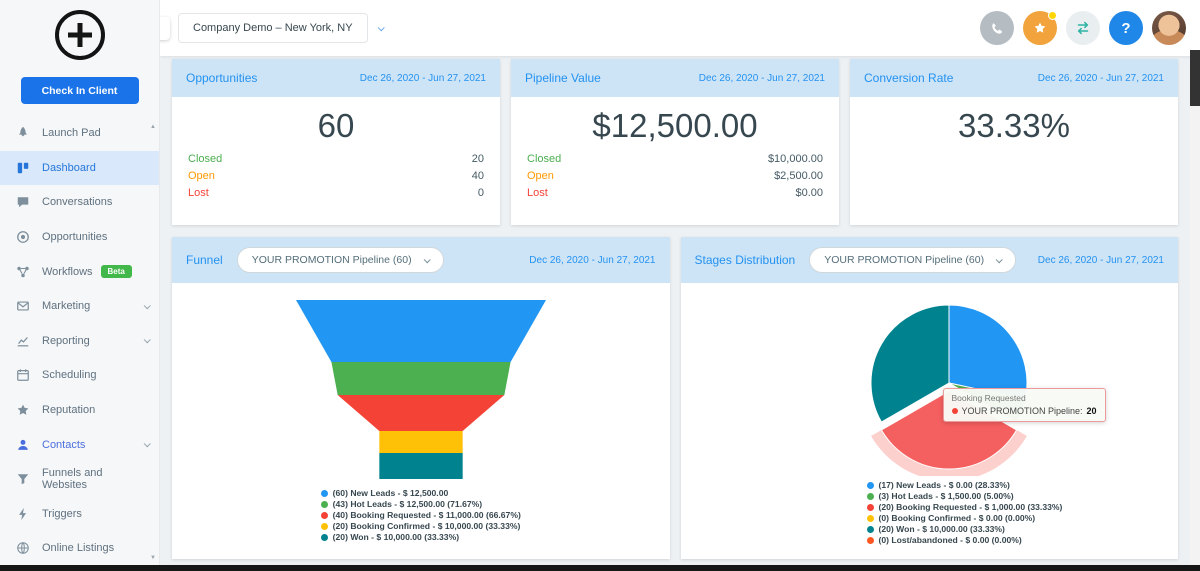 The width and height of the screenshot is (1200, 571). I want to click on legend-item: (17) New Leads - $ 0.00 (28.33%), so click(964, 485).